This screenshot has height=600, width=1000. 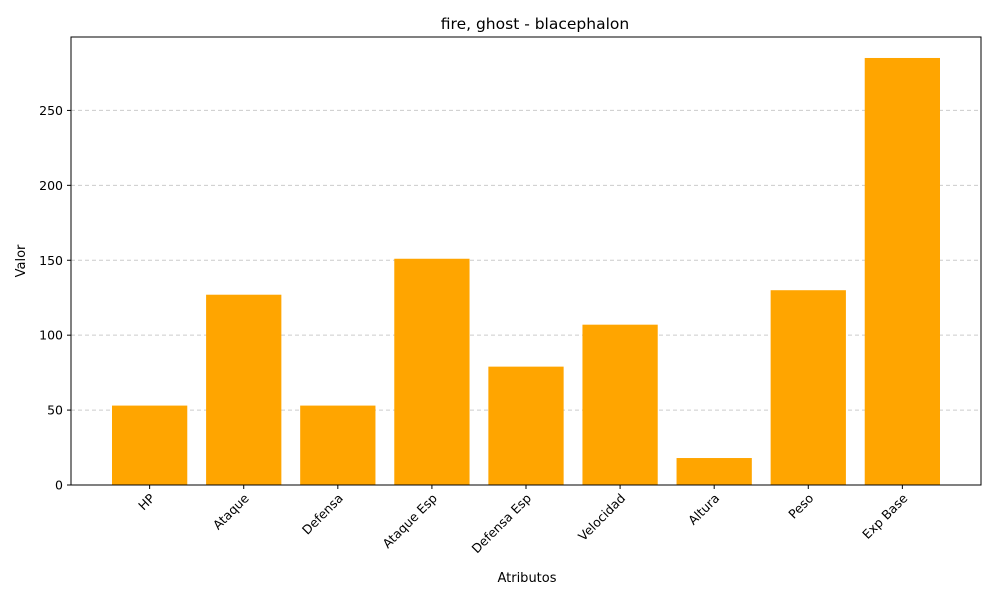 I want to click on x-tick-label: Velocidad, so click(x=601, y=517).